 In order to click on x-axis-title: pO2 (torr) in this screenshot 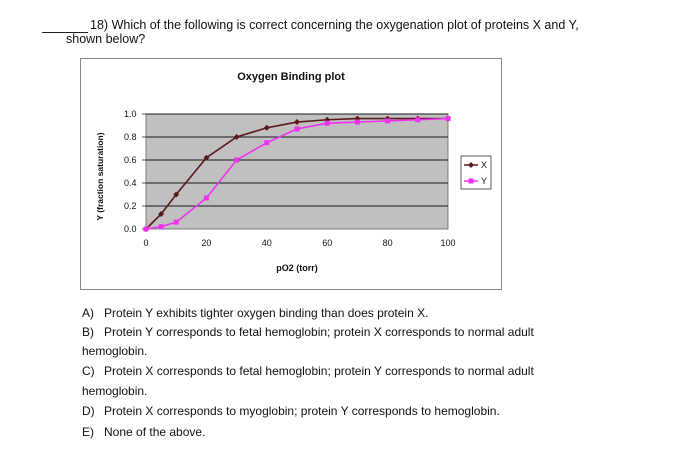, I will do `click(297, 268)`.